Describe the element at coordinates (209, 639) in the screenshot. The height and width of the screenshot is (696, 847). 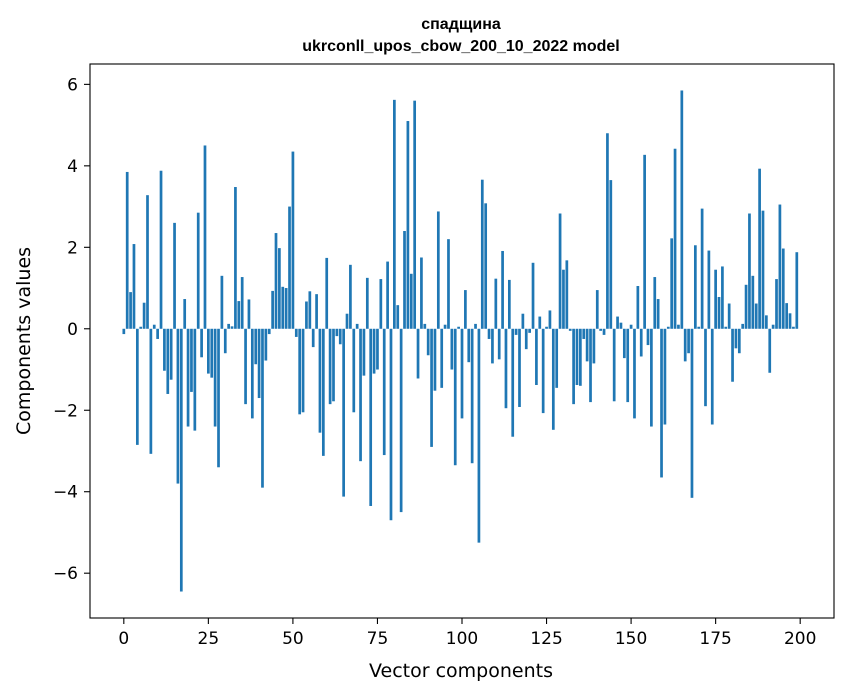
I see `x-tick-label: 25` at that location.